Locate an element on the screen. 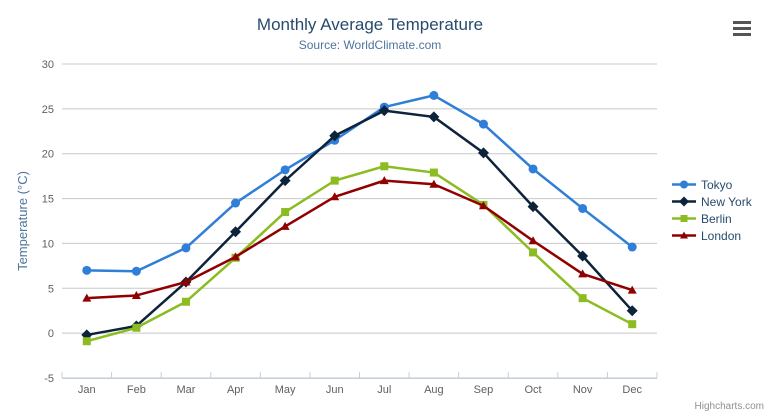 This screenshot has height=416, width=769. legend: Tokyo New York Berlin London is located at coordinates (712, 210).